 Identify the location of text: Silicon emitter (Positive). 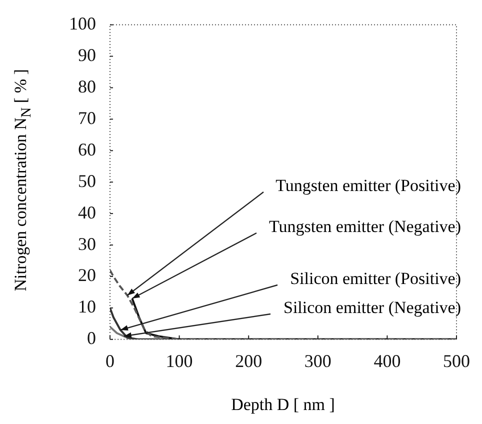
(375, 279).